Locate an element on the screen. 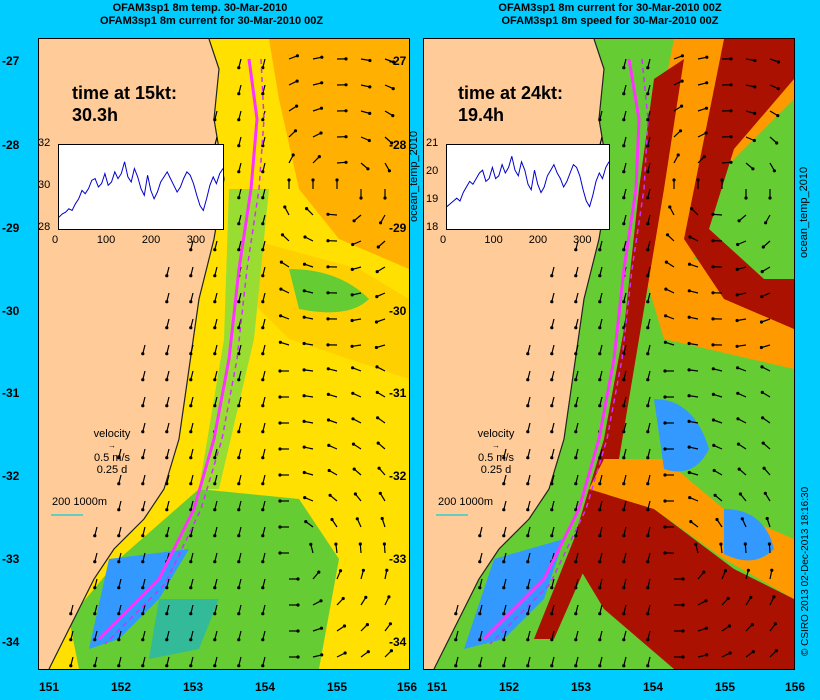  right-time-label: time at 24kt: is located at coordinates (511, 93).